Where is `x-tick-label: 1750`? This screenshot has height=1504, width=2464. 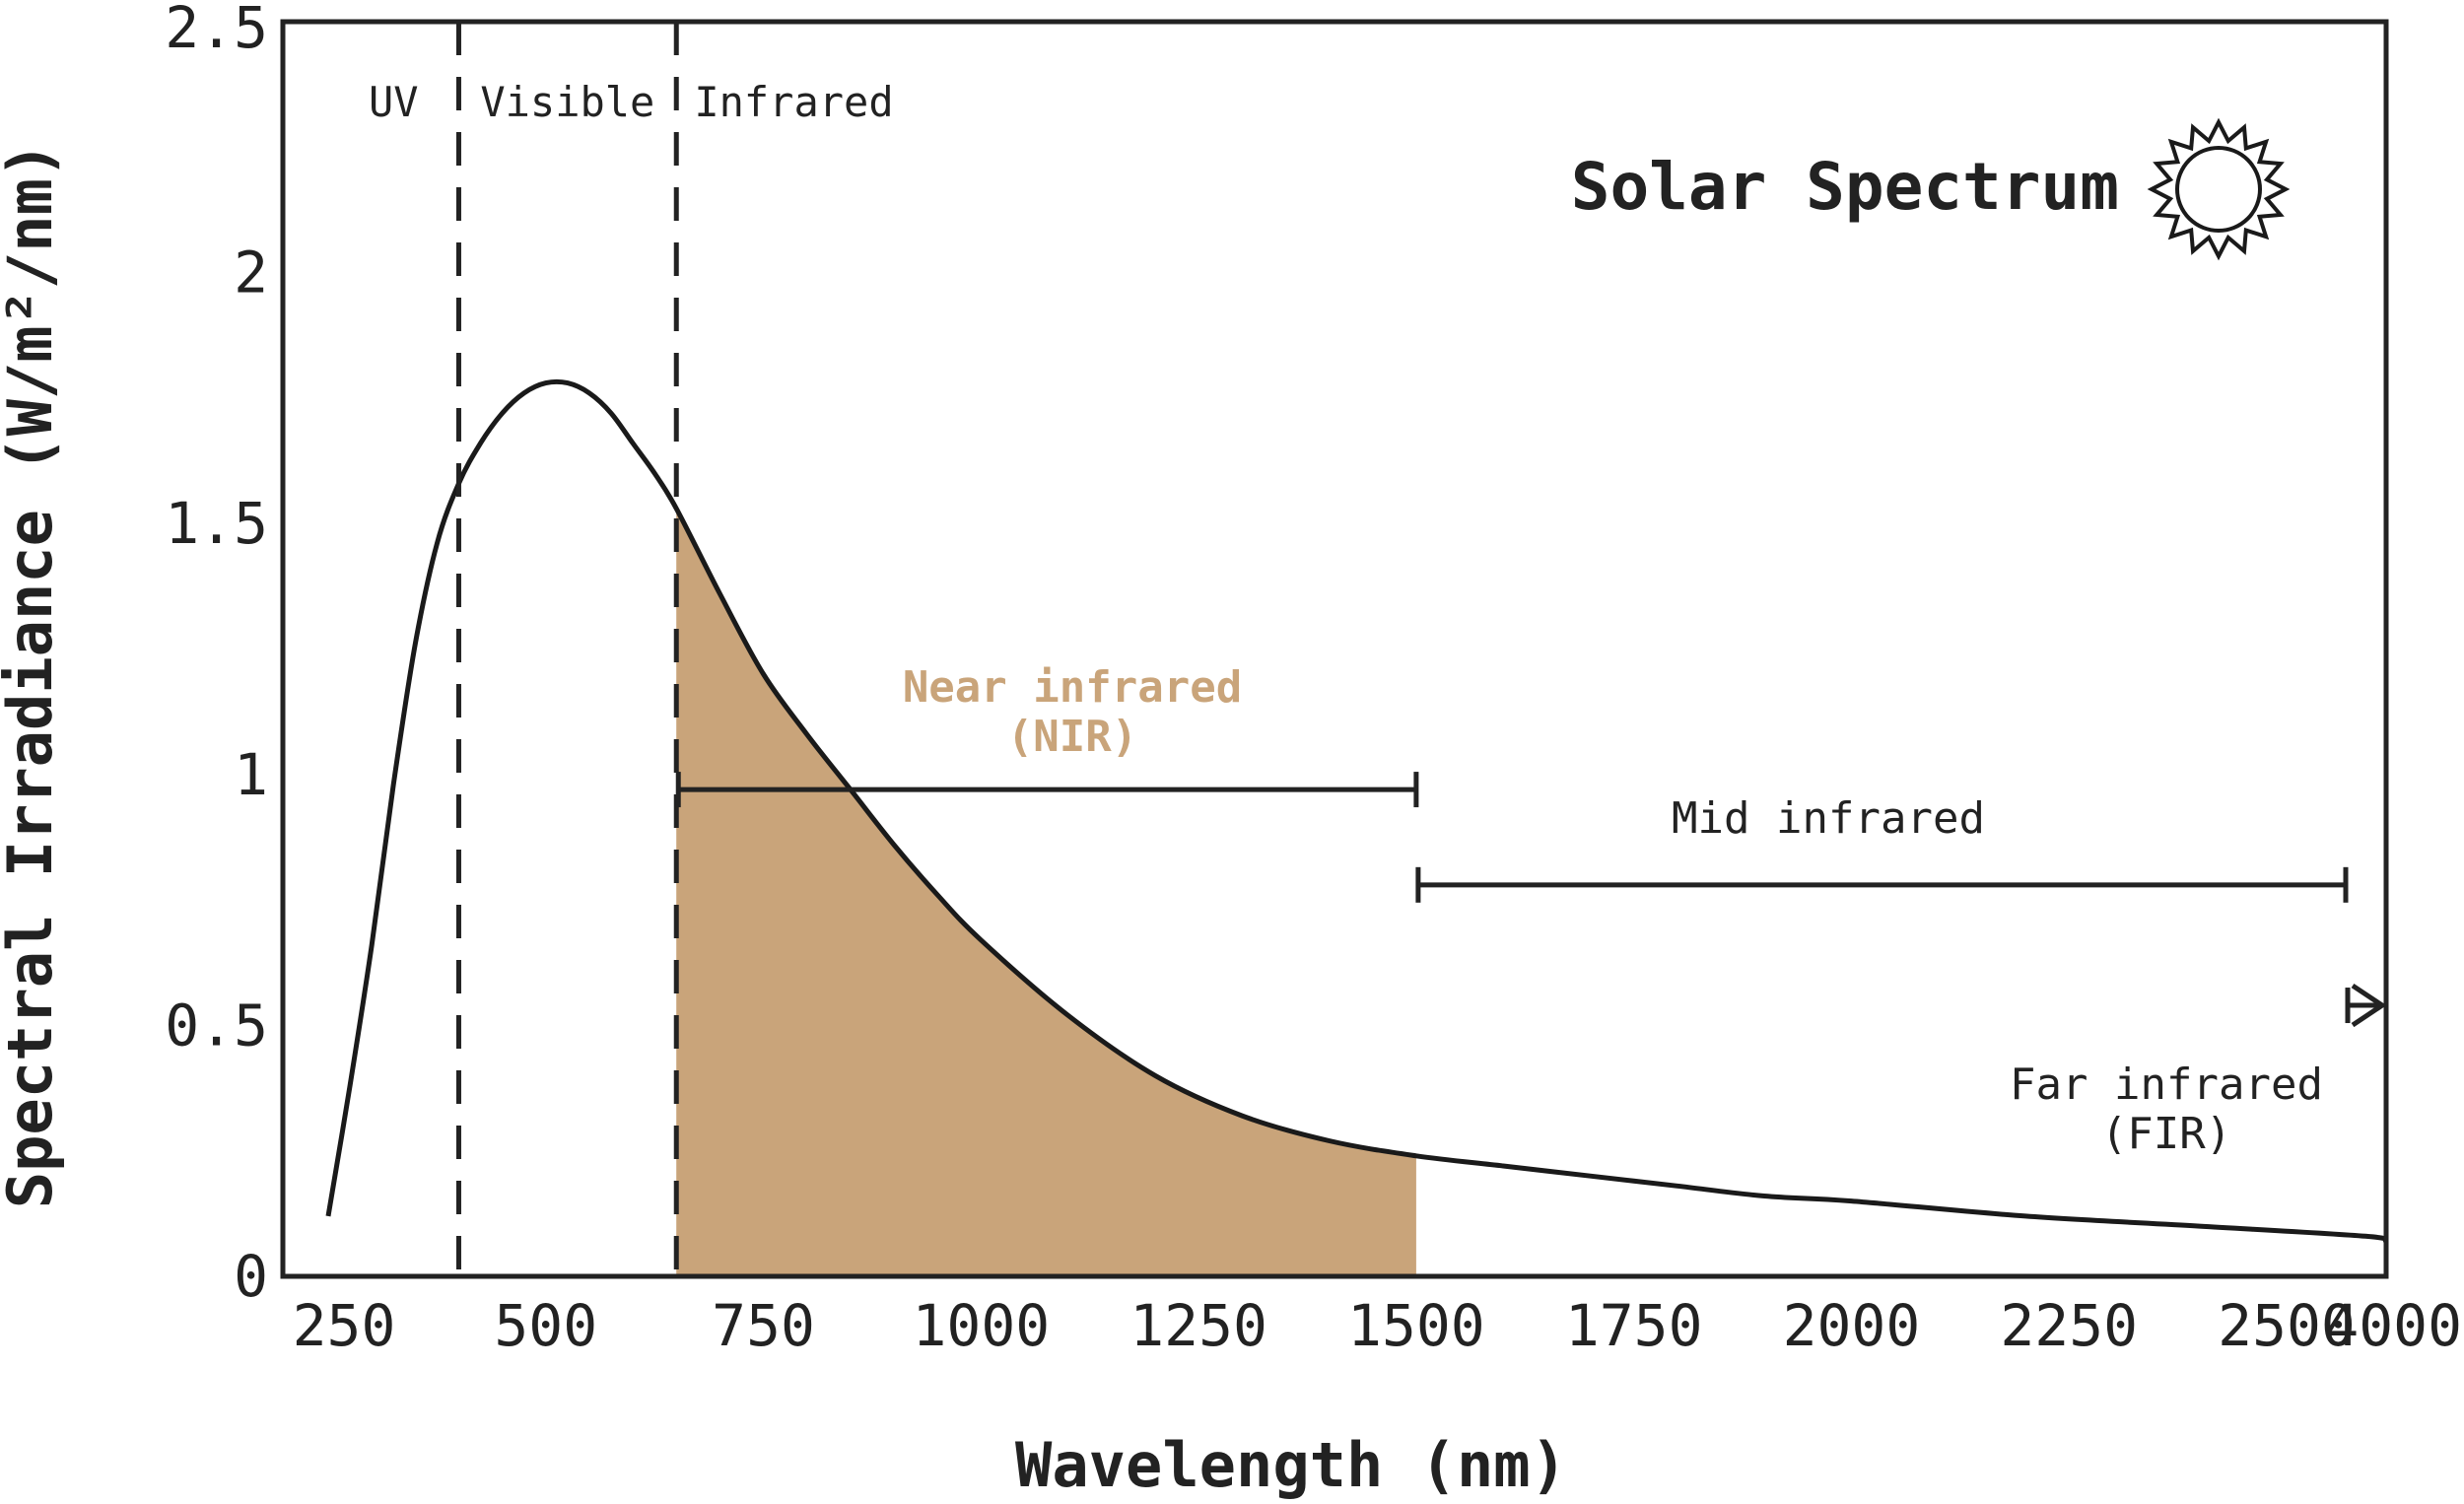 x-tick-label: 1750 is located at coordinates (1634, 1325).